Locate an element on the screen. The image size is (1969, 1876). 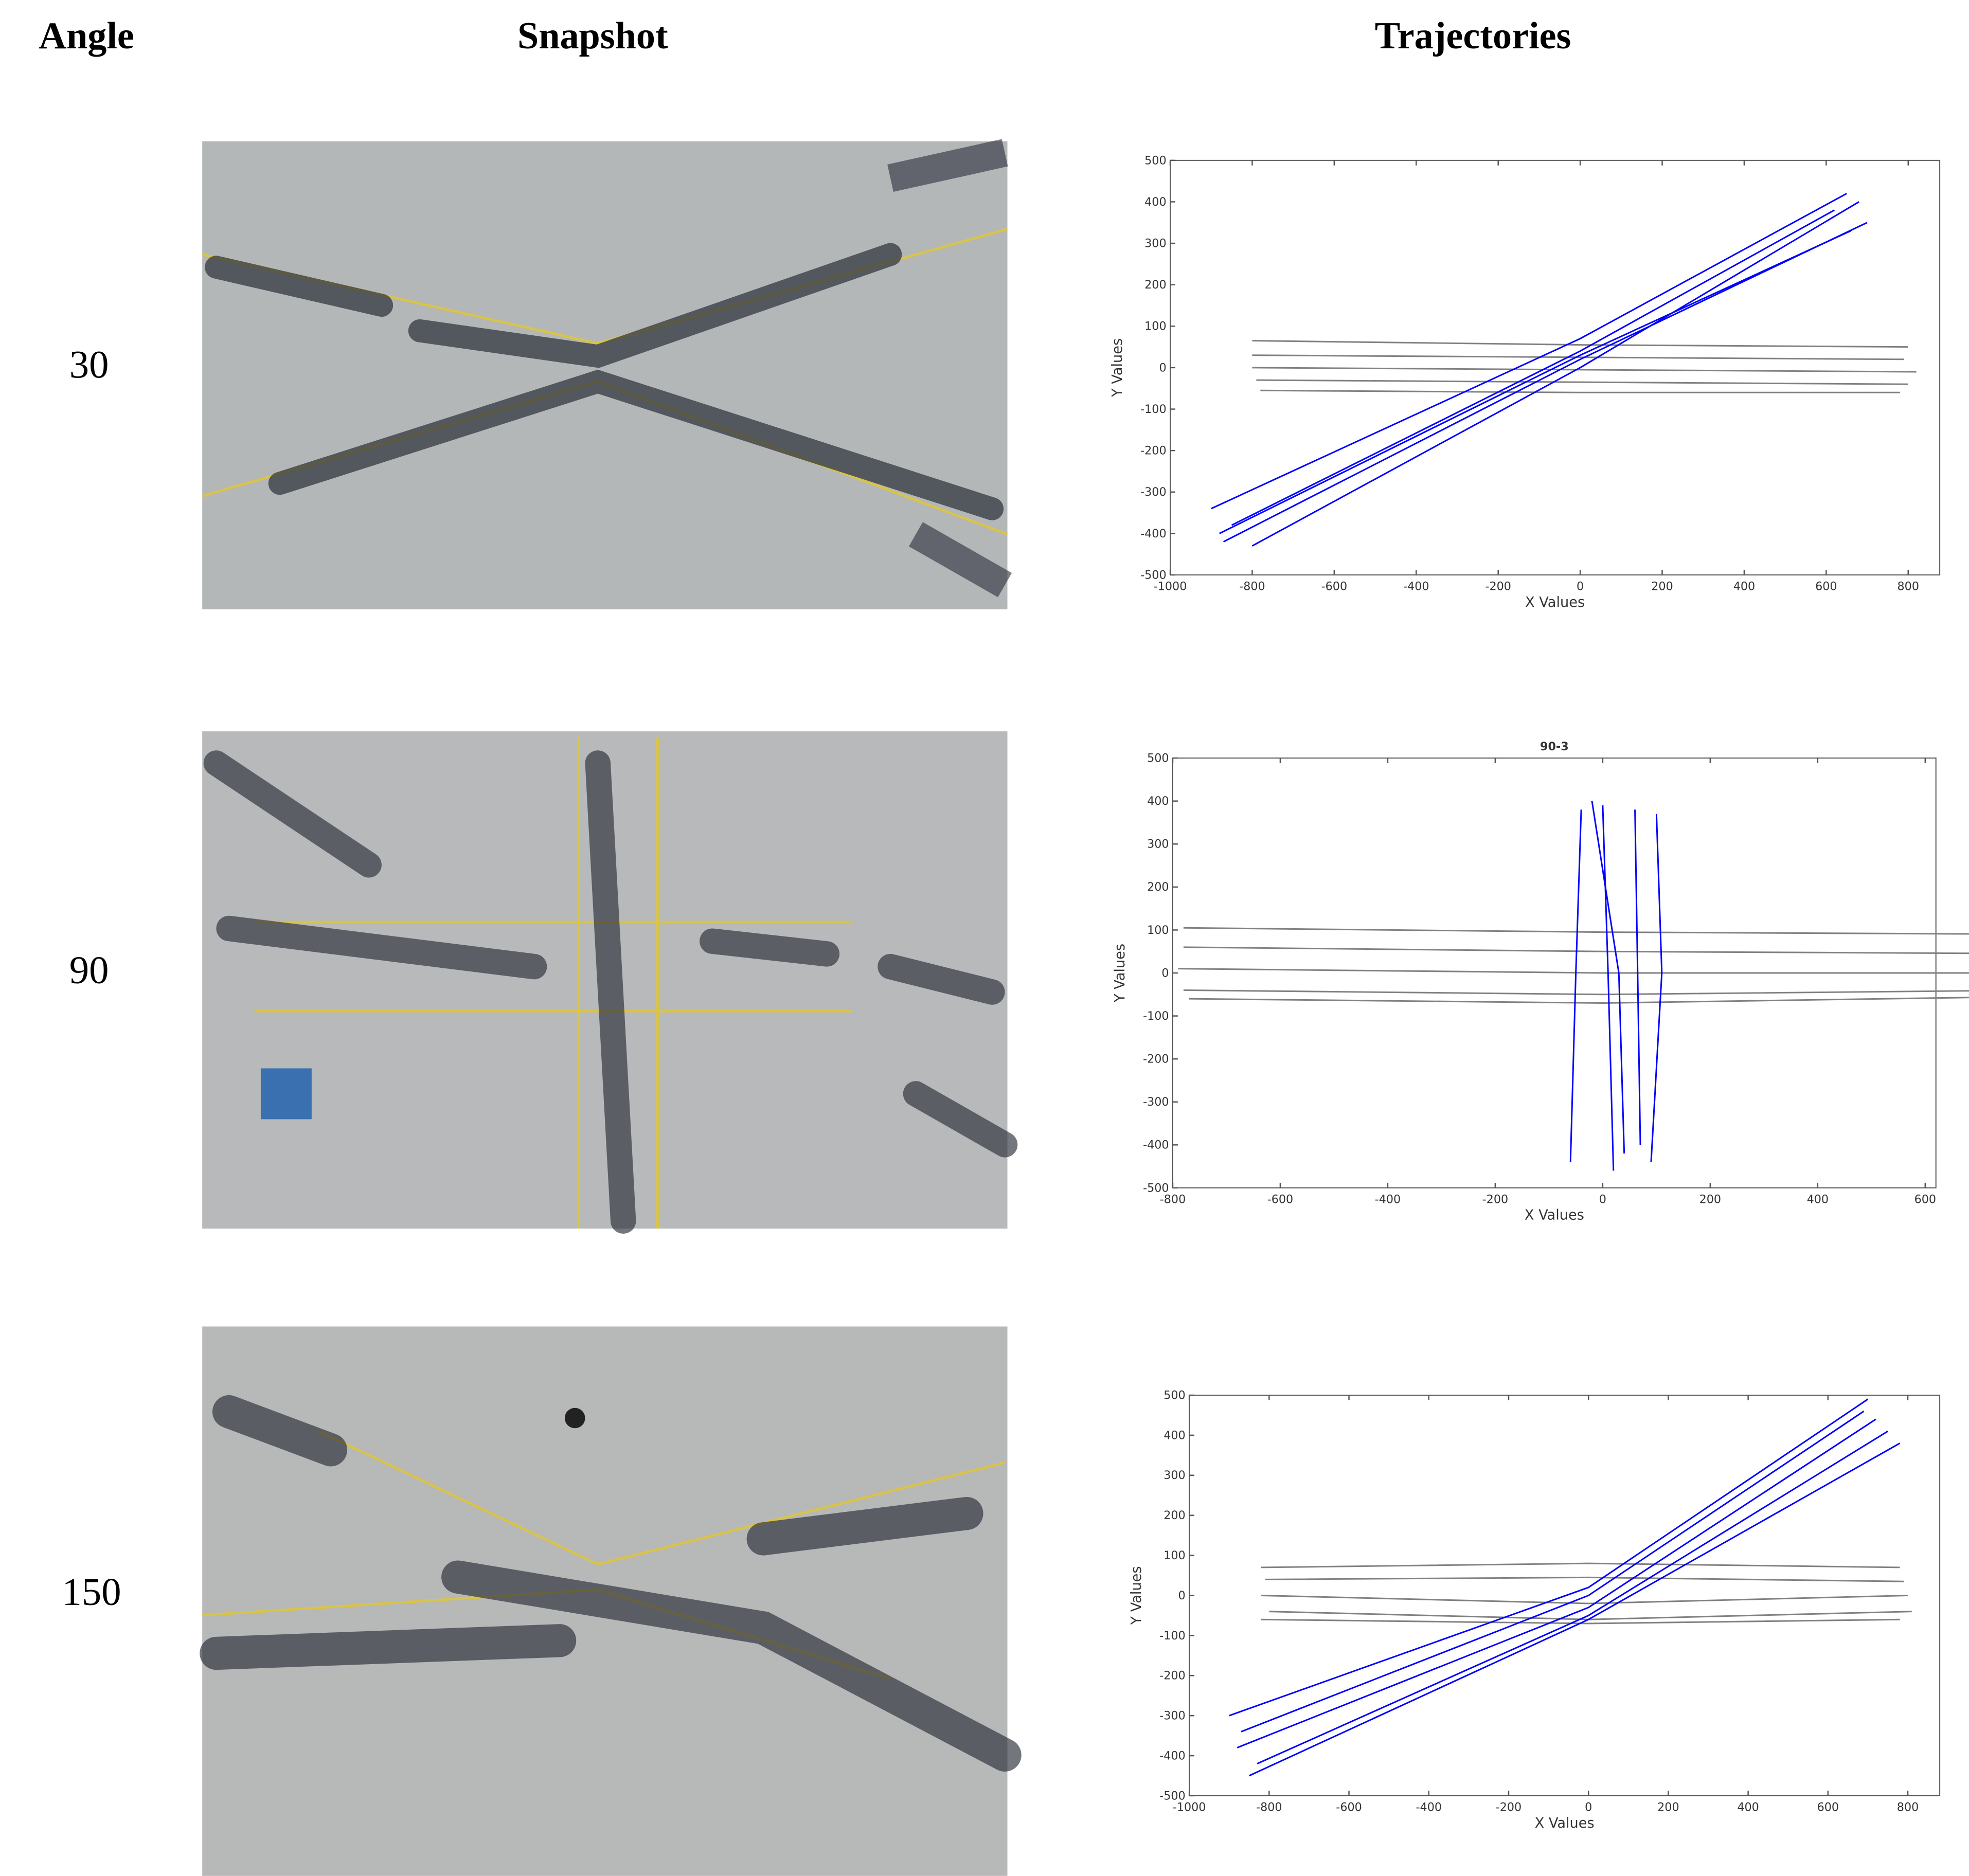
x-tick-label: -1000 is located at coordinates (1189, 1807).